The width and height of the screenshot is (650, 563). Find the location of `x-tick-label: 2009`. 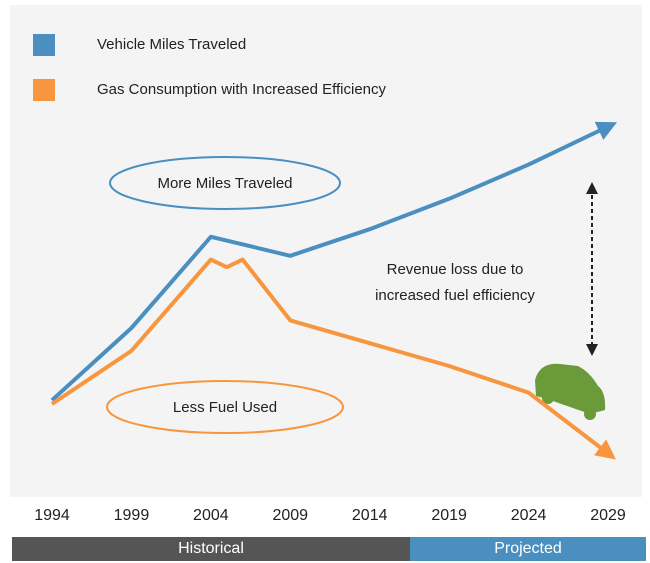

x-tick-label: 2009 is located at coordinates (290, 515).